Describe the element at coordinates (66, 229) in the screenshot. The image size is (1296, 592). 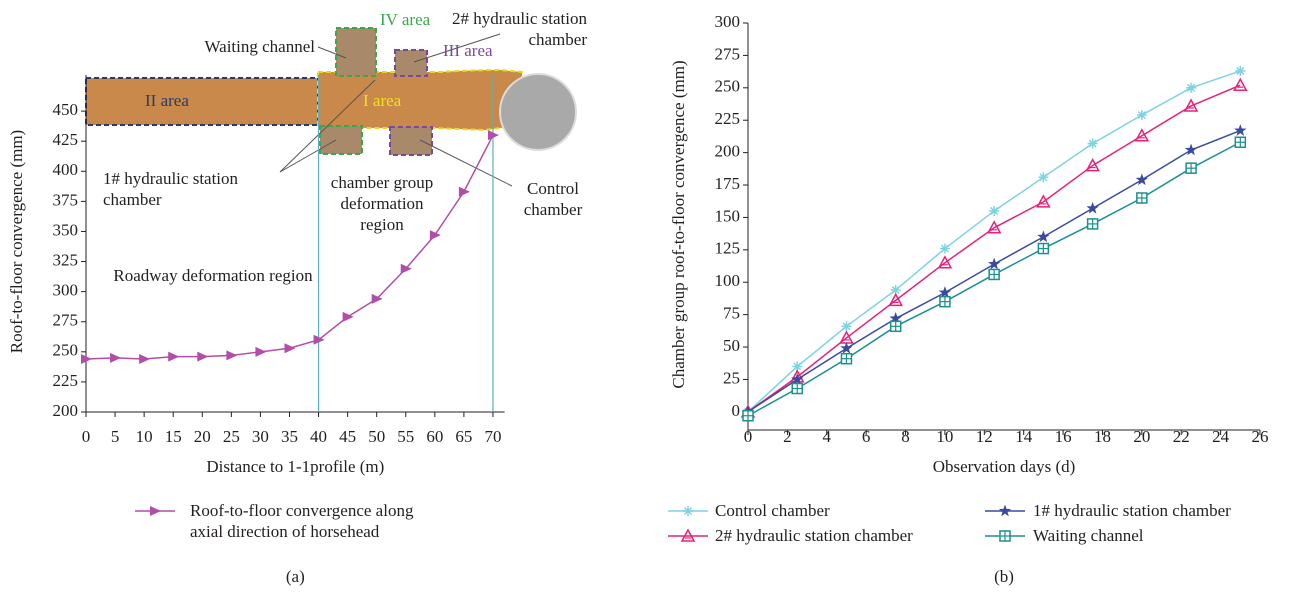
I see `y-tick-label: 350` at that location.